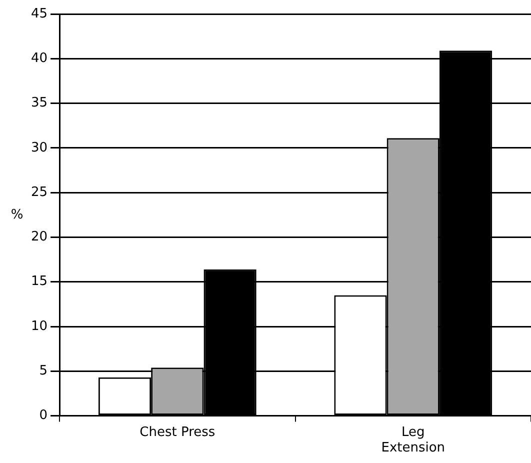 The image size is (531, 463). What do you see at coordinates (39, 103) in the screenshot?
I see `y-tick-label: 35` at bounding box center [39, 103].